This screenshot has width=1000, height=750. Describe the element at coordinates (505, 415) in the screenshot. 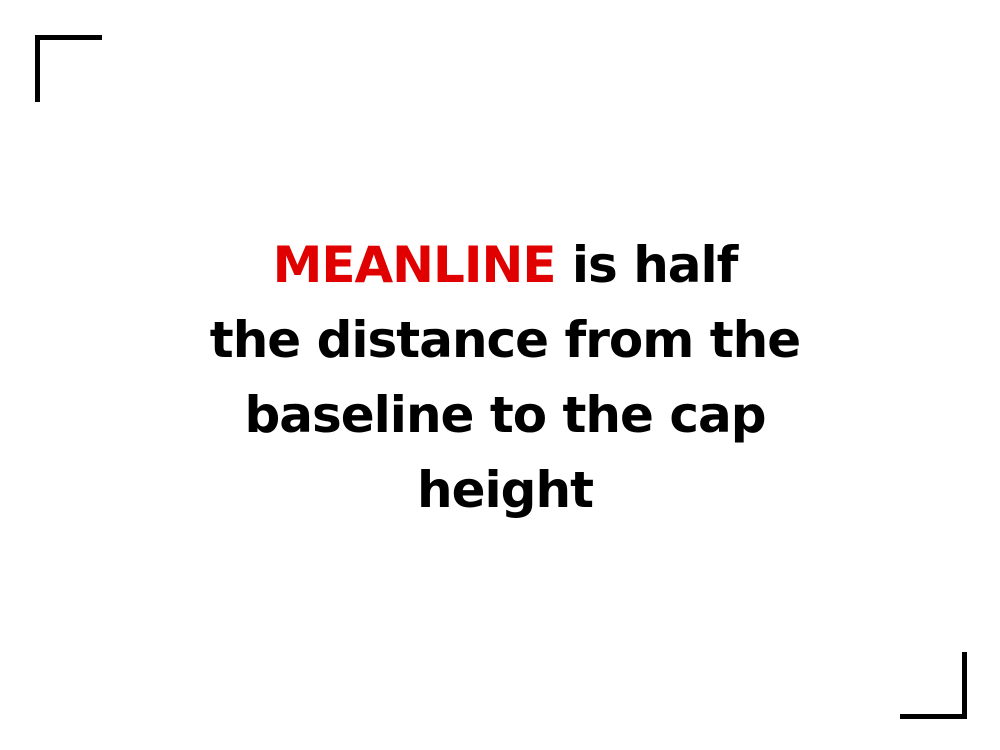

I see `statement-line-3: baseline to the cap` at that location.